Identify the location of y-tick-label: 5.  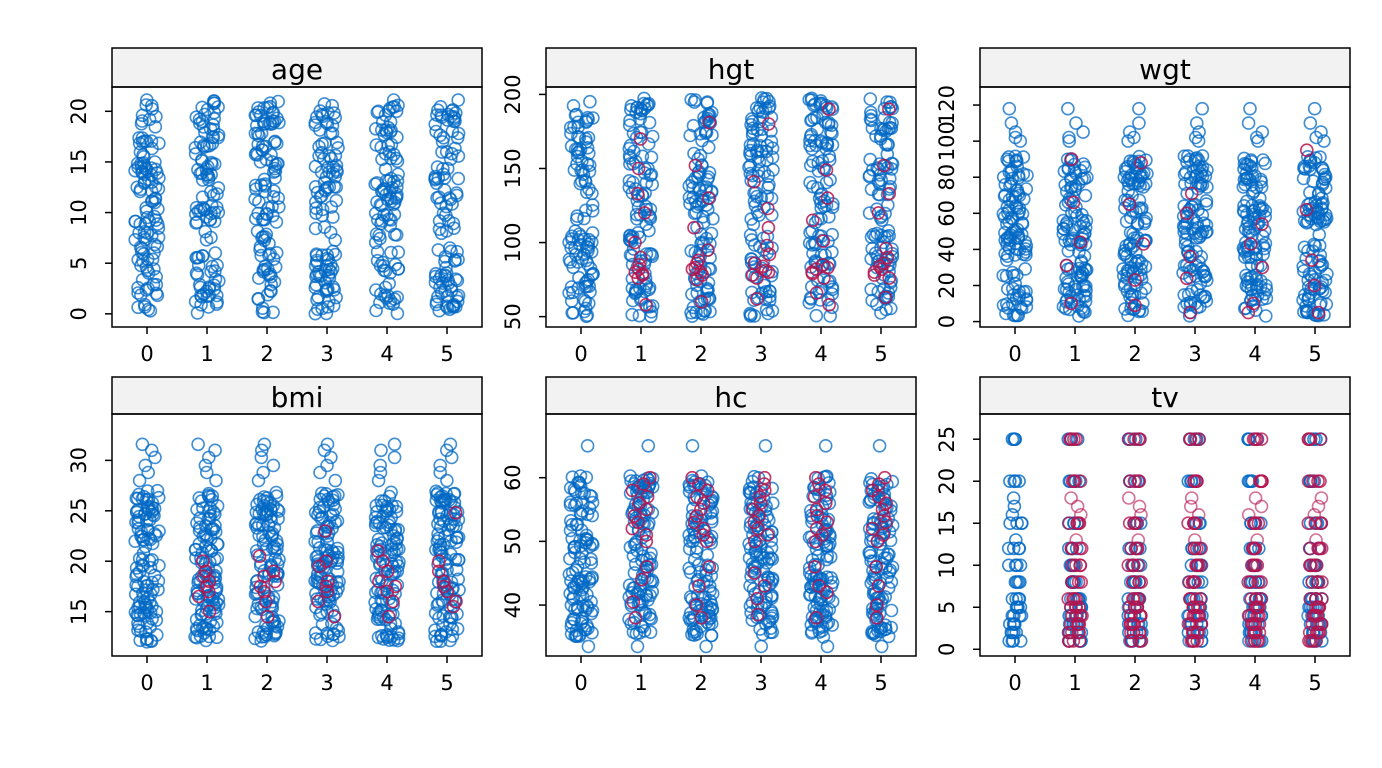
(79, 263).